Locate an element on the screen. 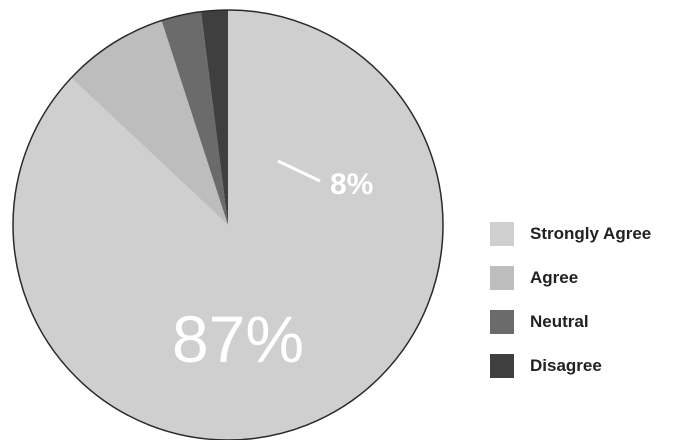 The height and width of the screenshot is (440, 679). pie-slice-disagree is located at coordinates (214, 117).